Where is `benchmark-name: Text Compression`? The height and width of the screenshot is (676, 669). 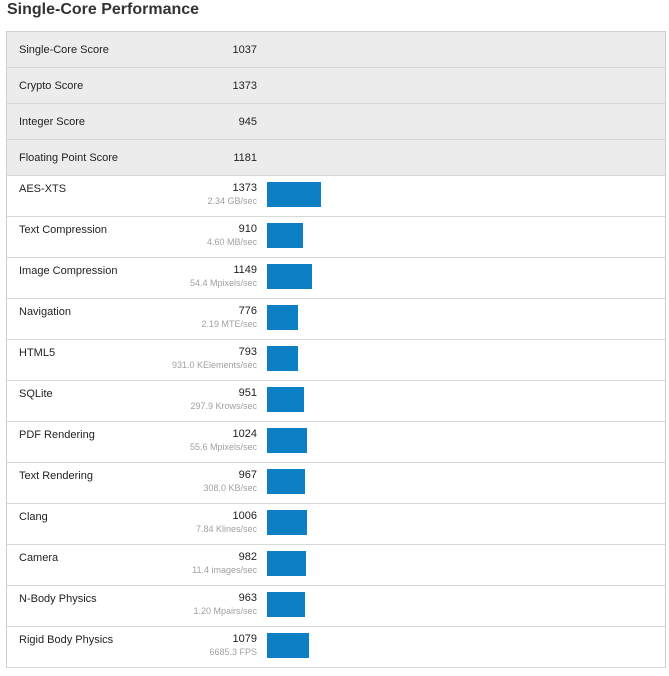
benchmark-name: Text Compression is located at coordinates (63, 230).